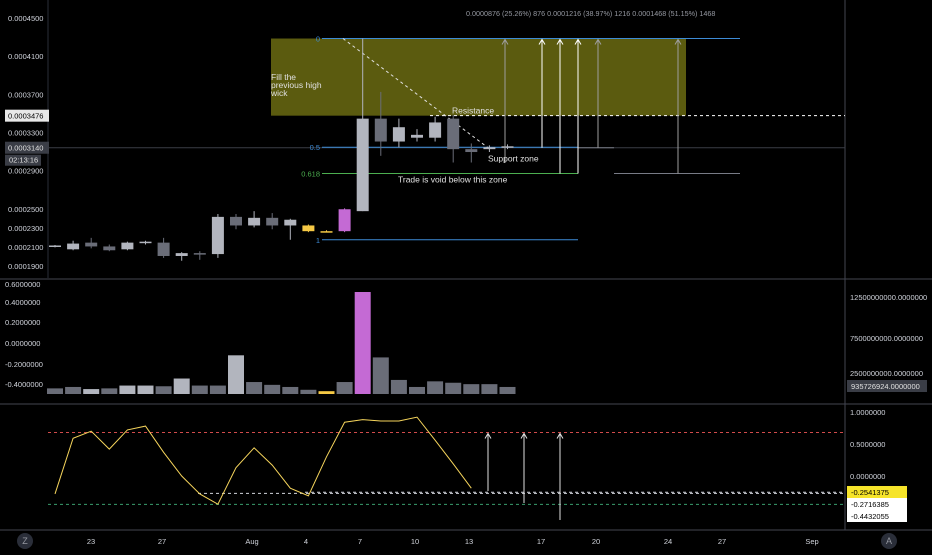  What do you see at coordinates (263, 460) in the screenshot?
I see `oscillator-line` at bounding box center [263, 460].